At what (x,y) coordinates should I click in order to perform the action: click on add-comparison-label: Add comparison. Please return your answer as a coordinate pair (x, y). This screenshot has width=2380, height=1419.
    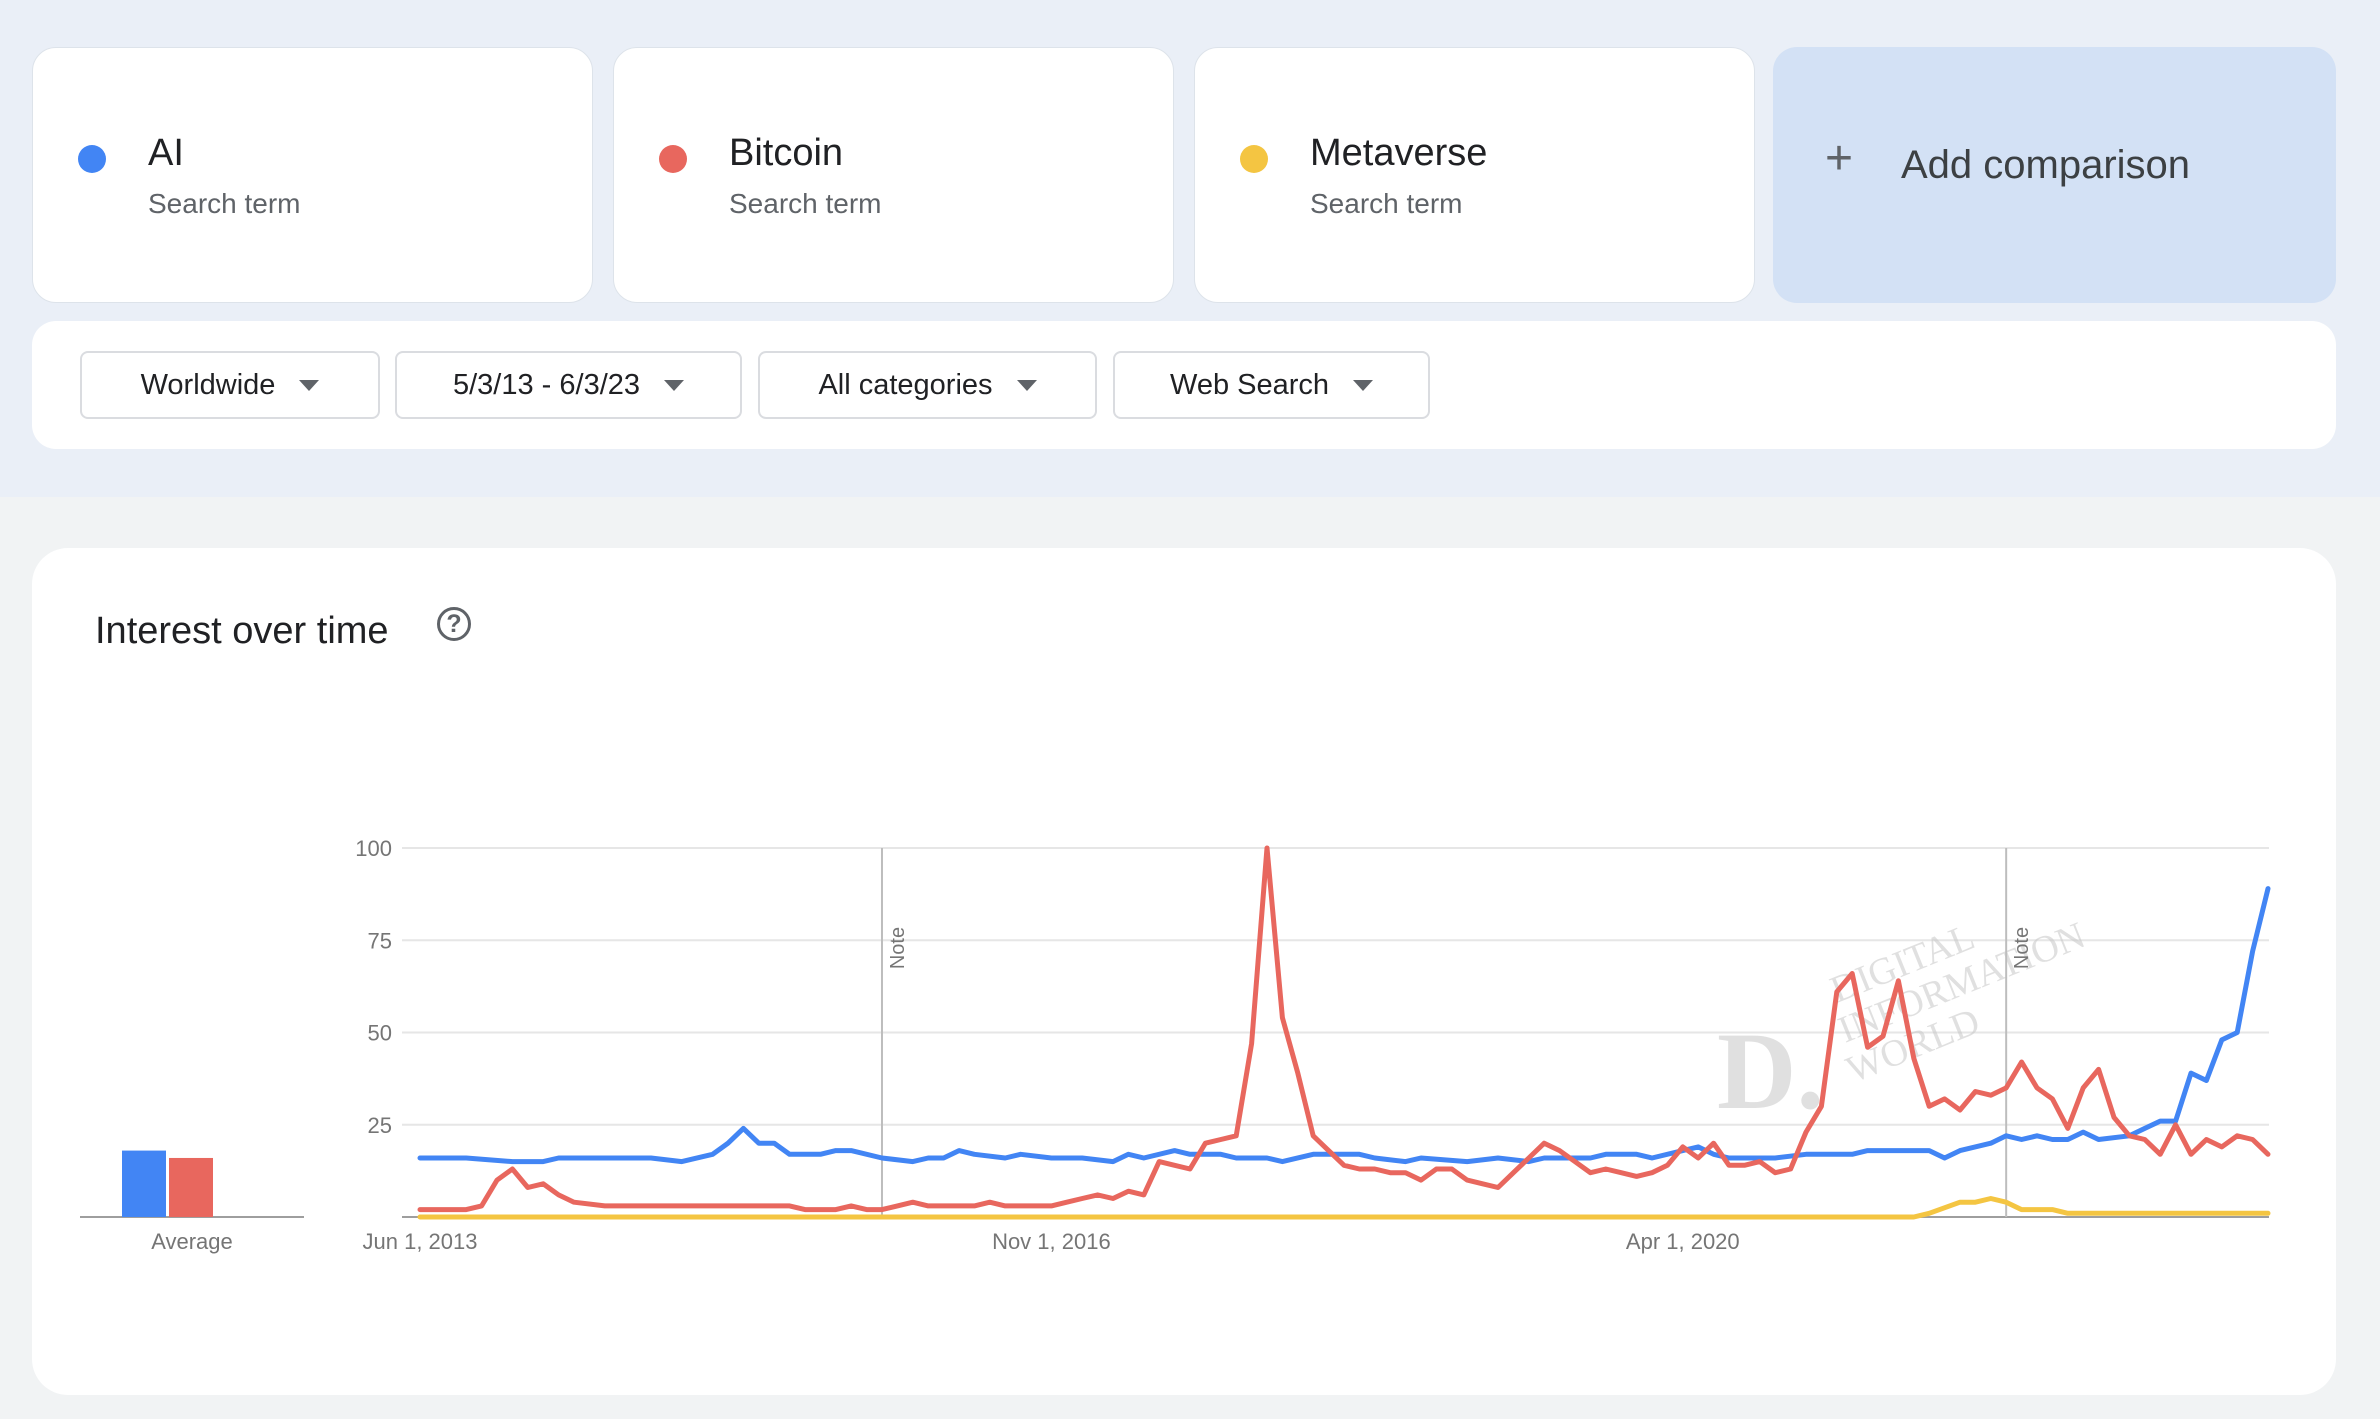
    Looking at the image, I should click on (2046, 165).